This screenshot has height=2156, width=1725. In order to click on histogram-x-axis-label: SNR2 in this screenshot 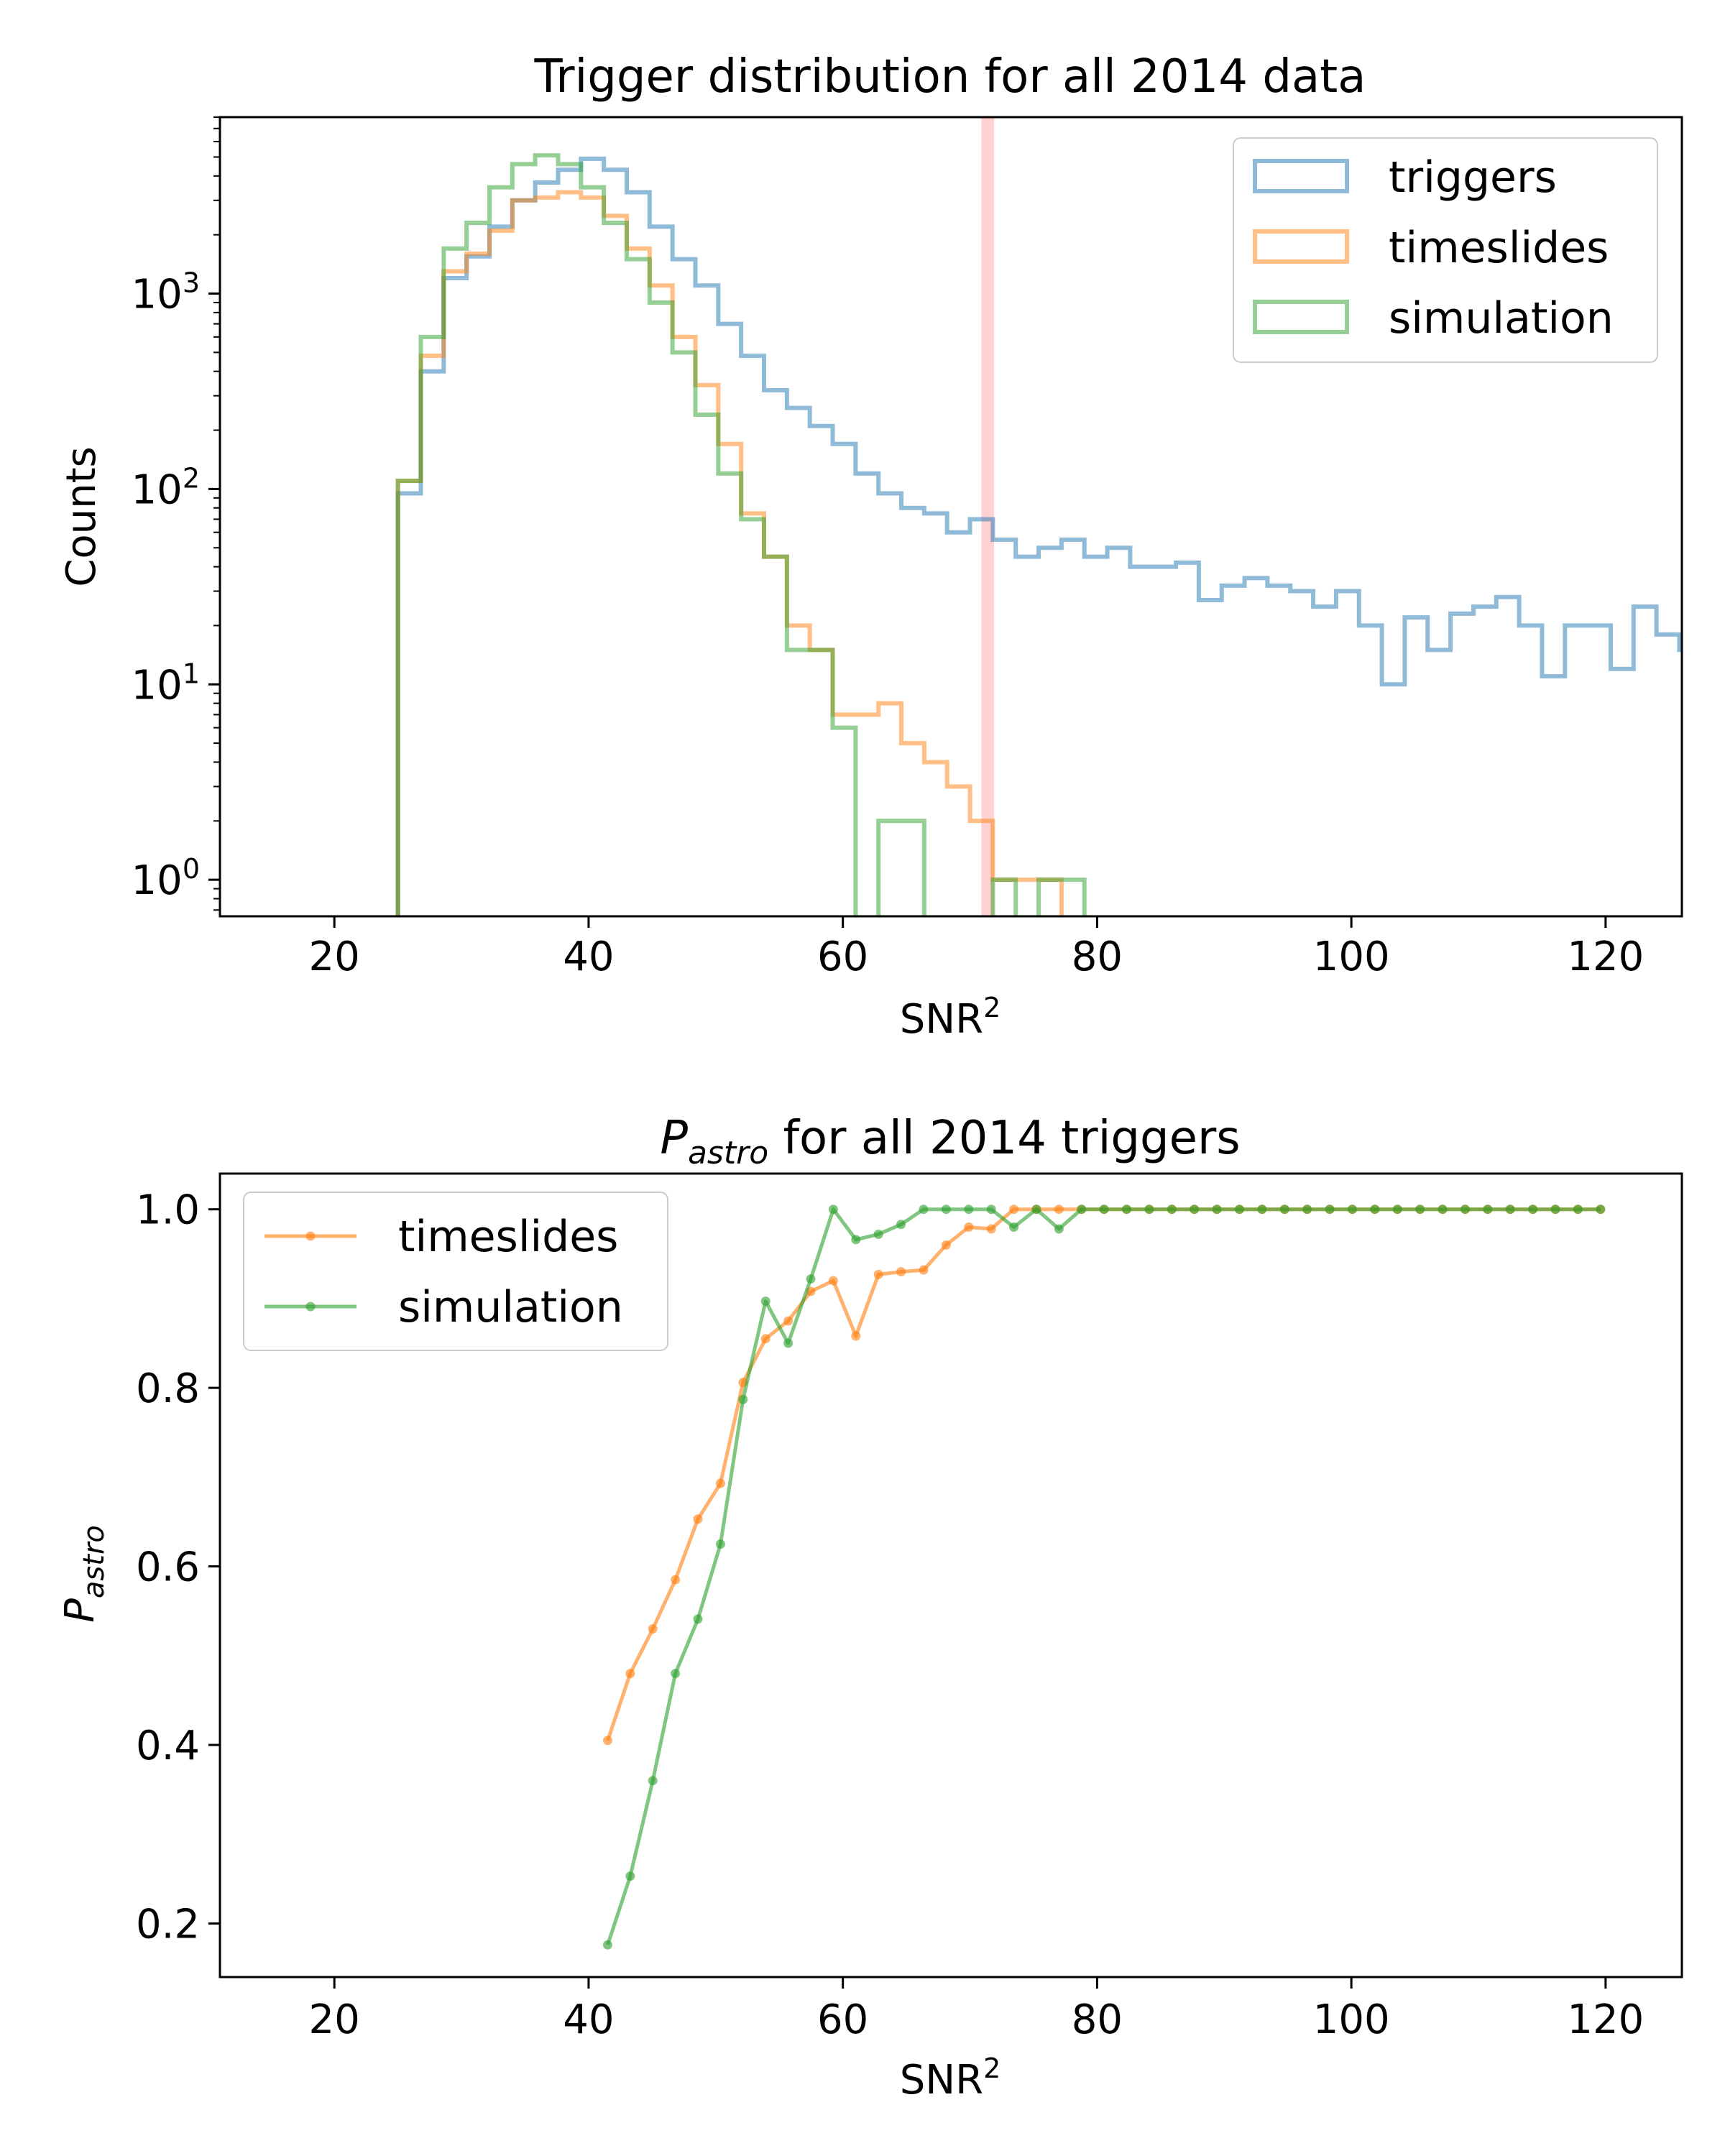, I will do `click(950, 1017)`.